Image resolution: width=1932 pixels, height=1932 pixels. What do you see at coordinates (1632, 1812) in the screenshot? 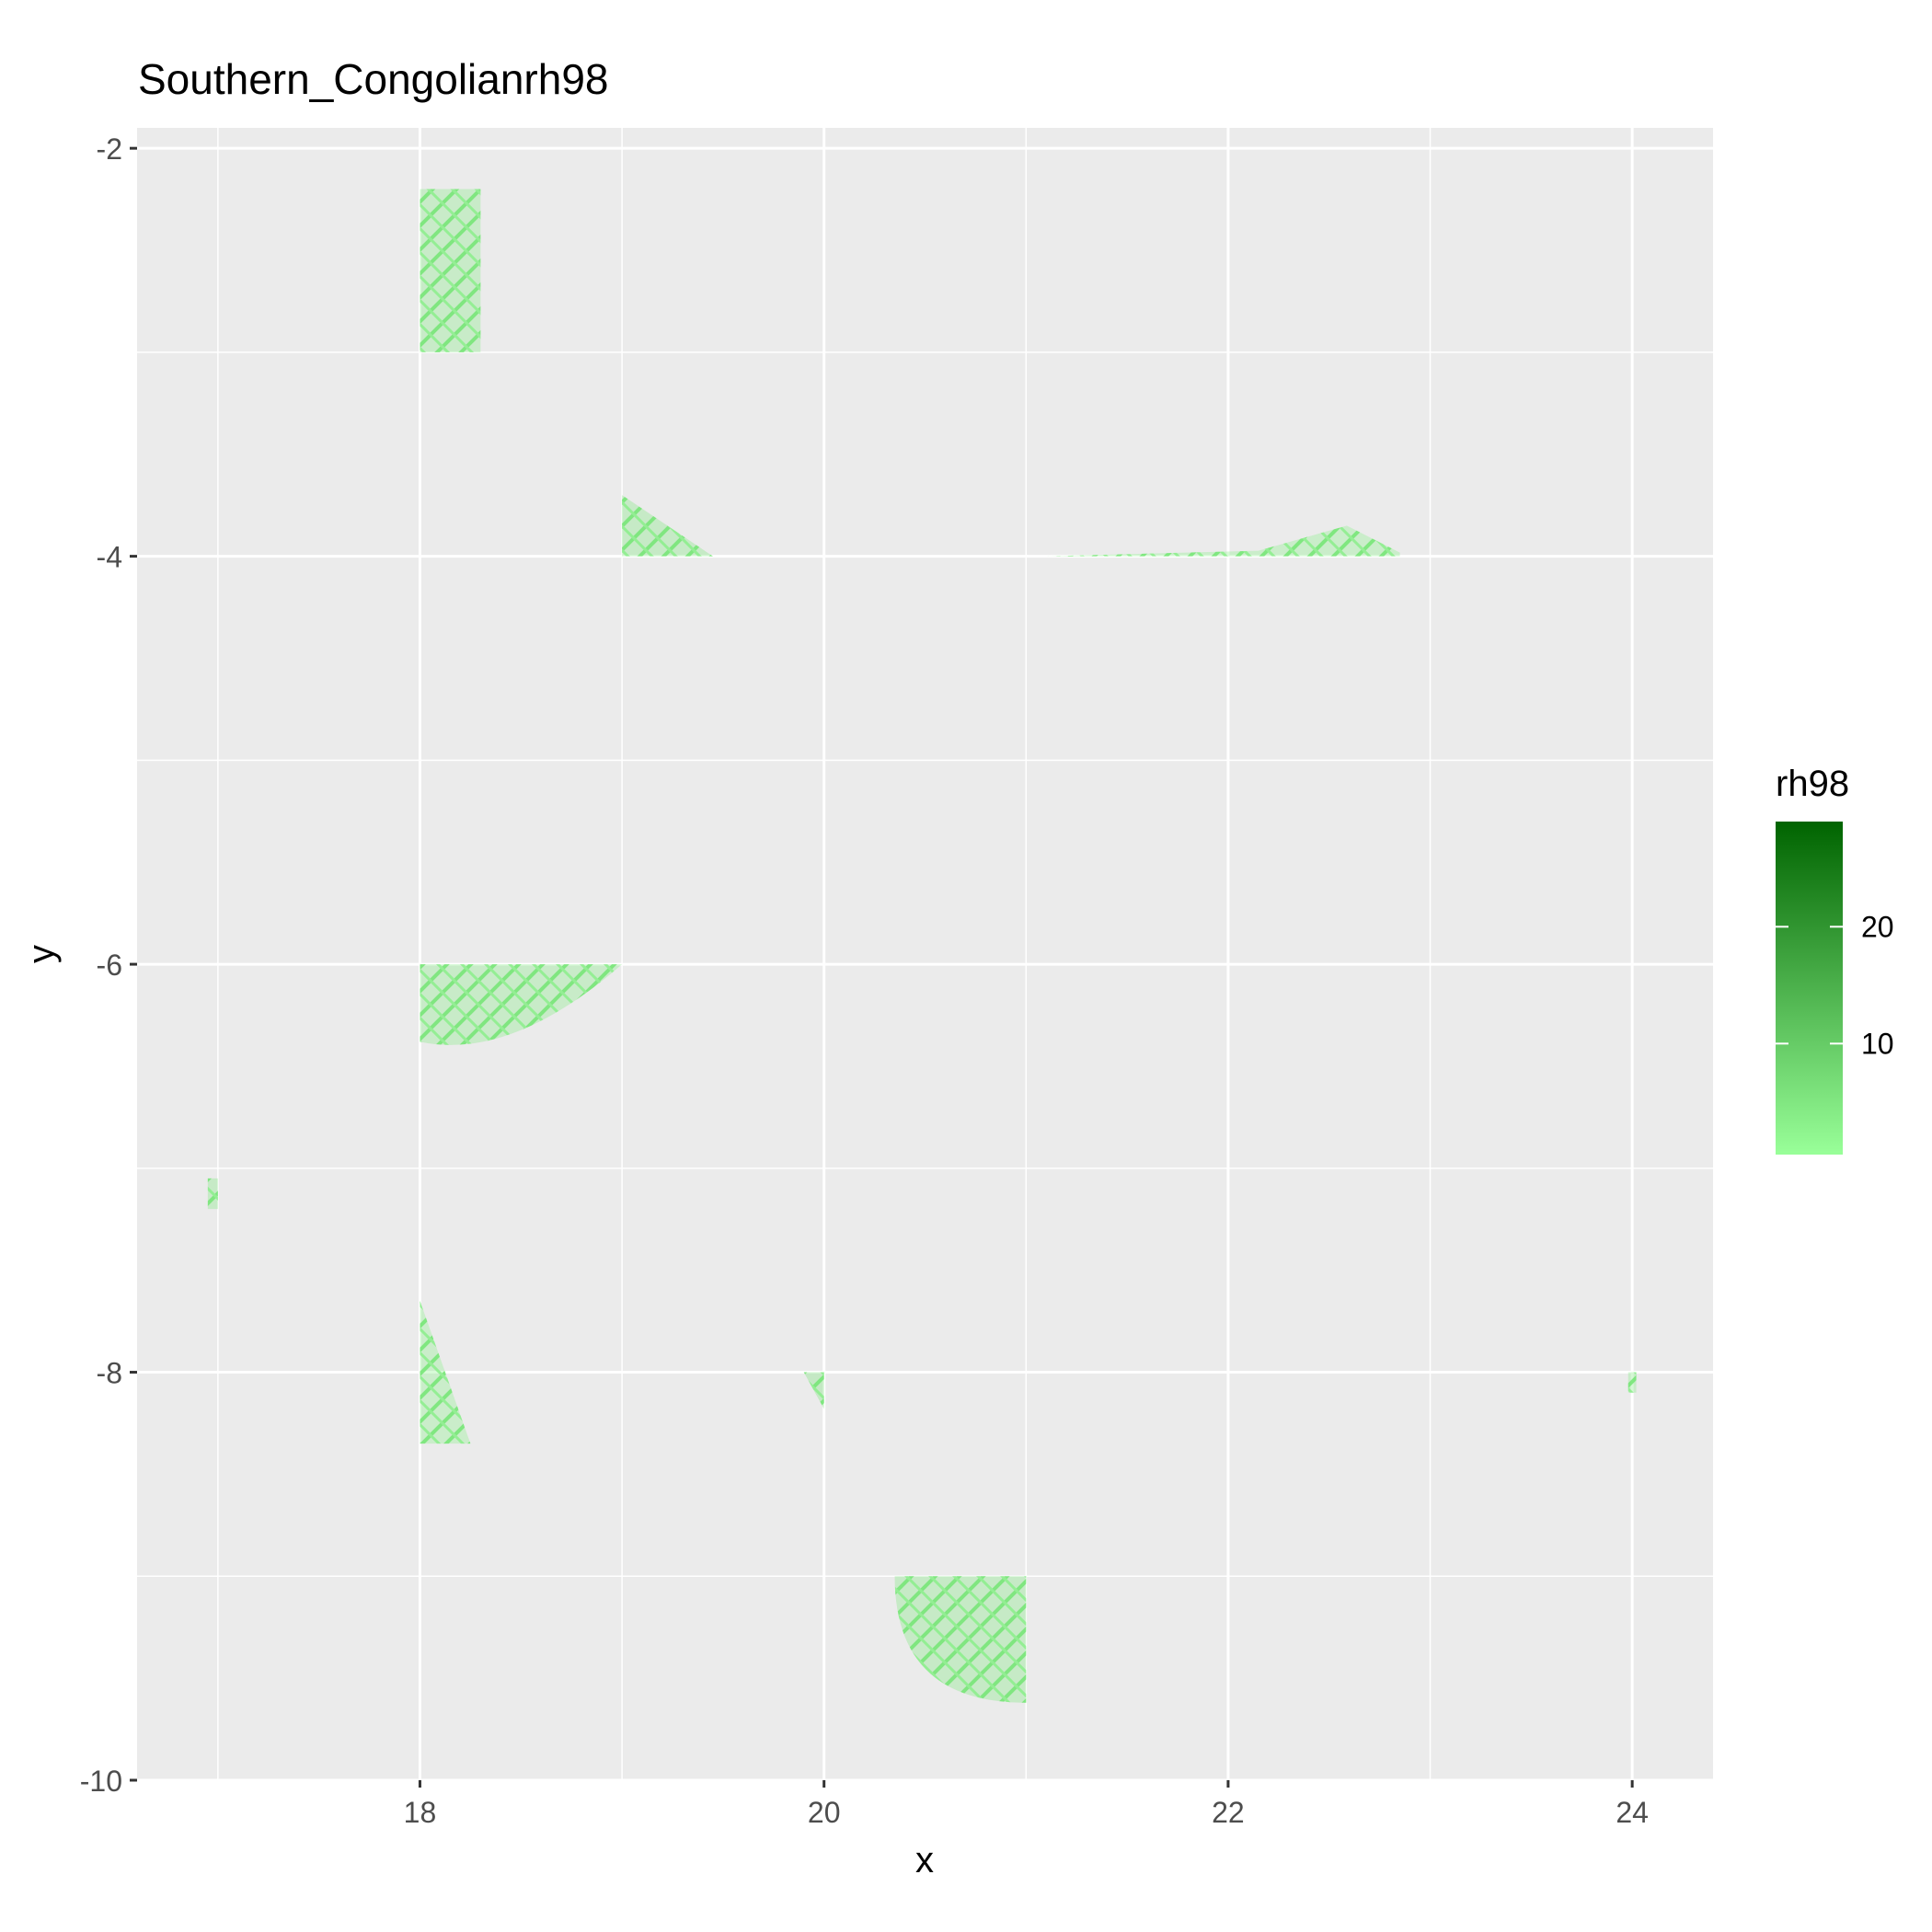
I see `x-tick-label: 24` at bounding box center [1632, 1812].